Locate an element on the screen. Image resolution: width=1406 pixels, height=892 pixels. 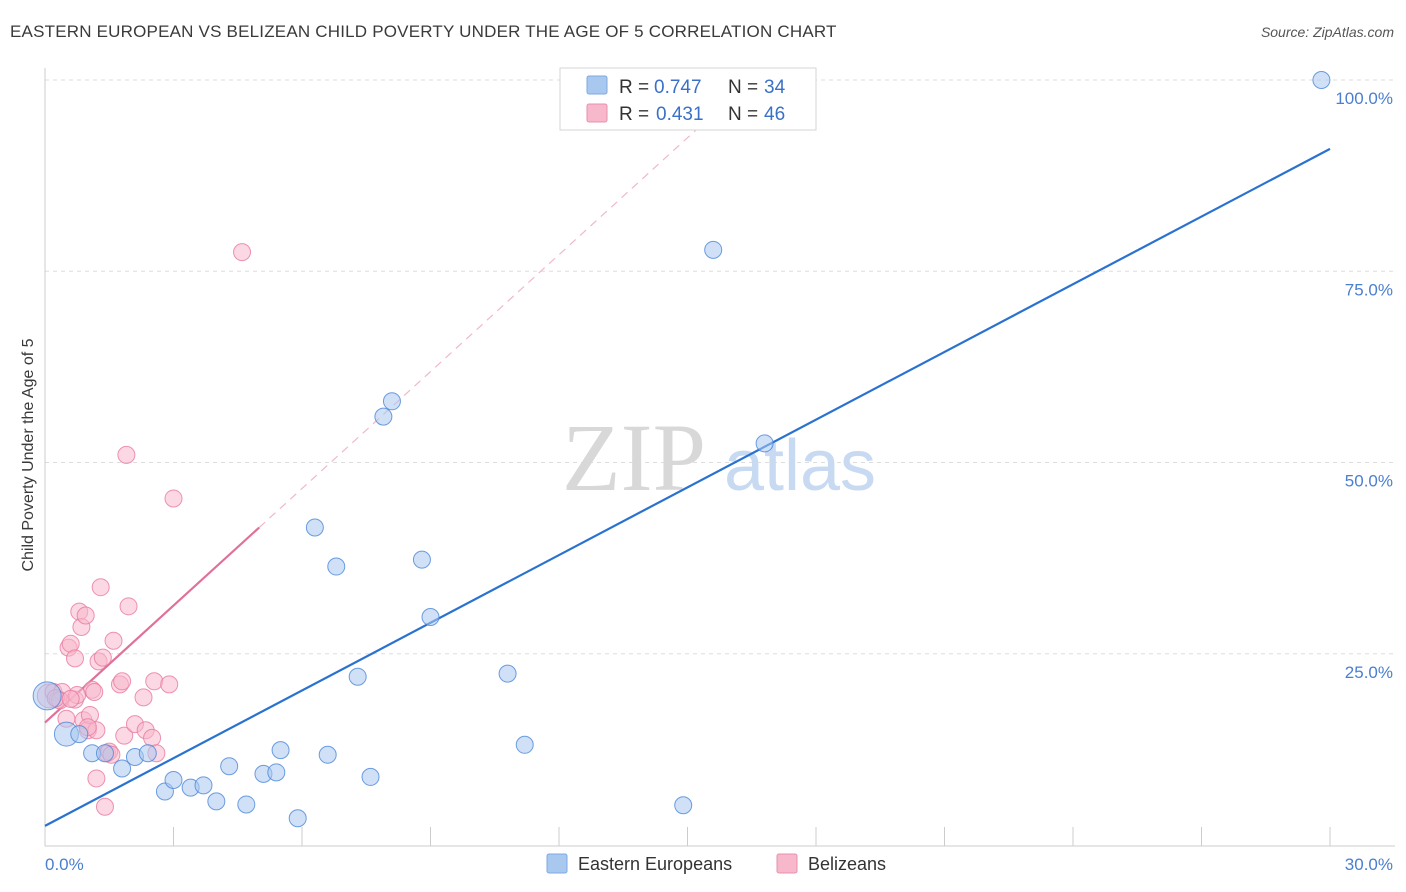
series-legend-eastern: Eastern Europeans is located at coordinates (655, 864).